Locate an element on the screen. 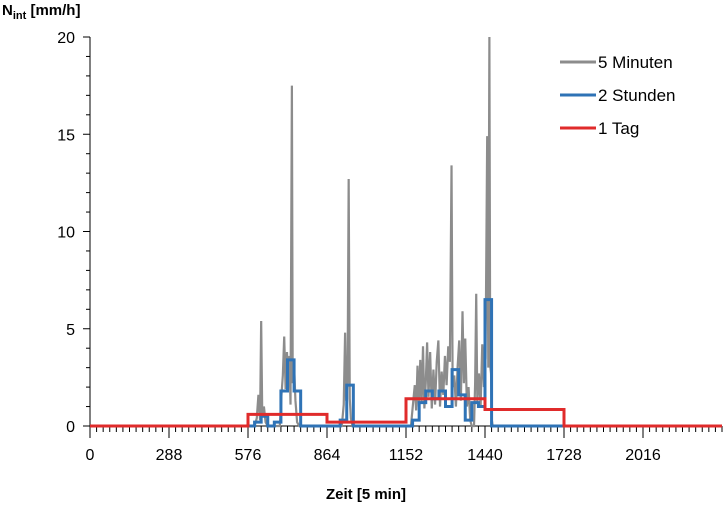 The height and width of the screenshot is (505, 724). legend-label-1: 5 Minuten is located at coordinates (635, 62).